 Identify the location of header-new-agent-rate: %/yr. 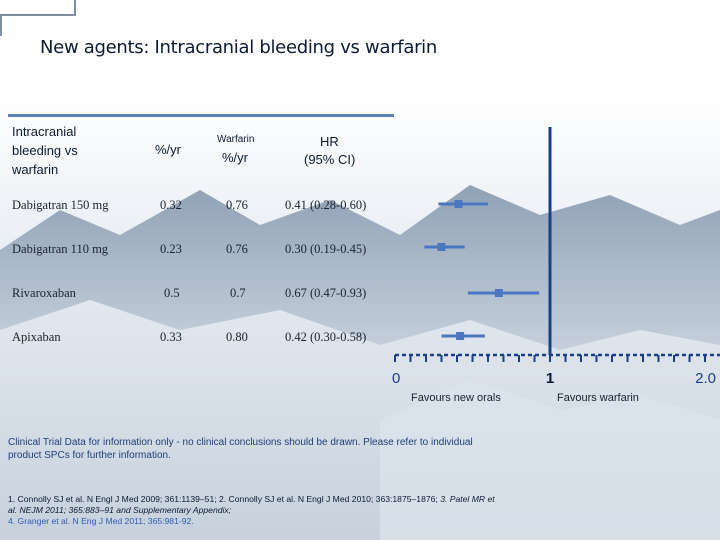
(168, 149).